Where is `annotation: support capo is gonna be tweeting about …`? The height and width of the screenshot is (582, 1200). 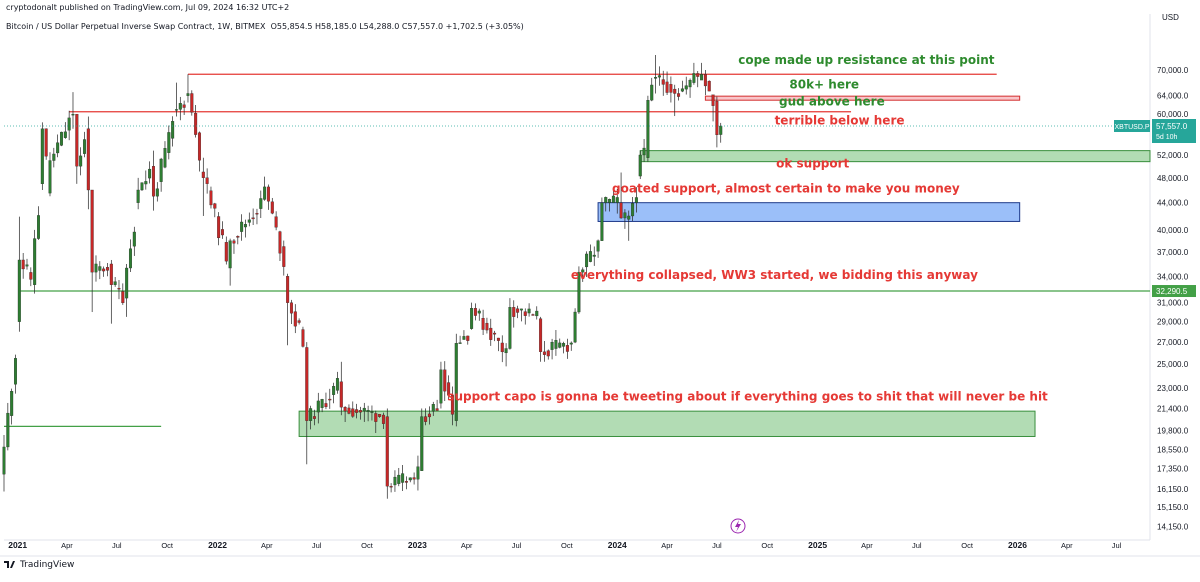
annotation: support capo is gonna be tweeting about … is located at coordinates (747, 397).